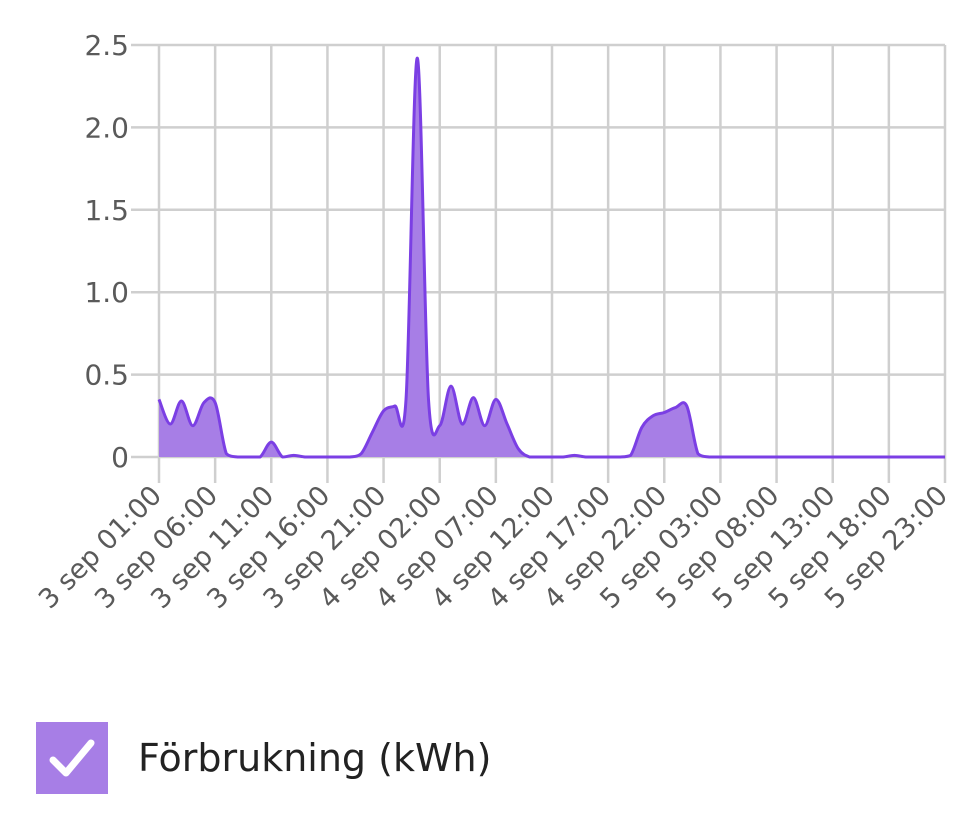  I want to click on check-icon, so click(72, 758).